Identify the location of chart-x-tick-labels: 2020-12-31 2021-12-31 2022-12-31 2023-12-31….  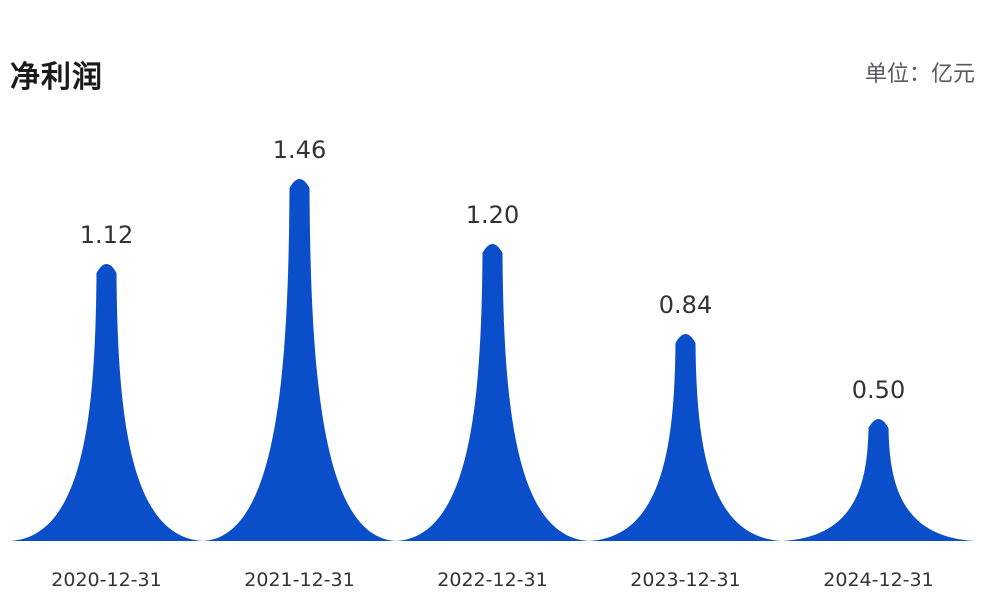
(492, 580).